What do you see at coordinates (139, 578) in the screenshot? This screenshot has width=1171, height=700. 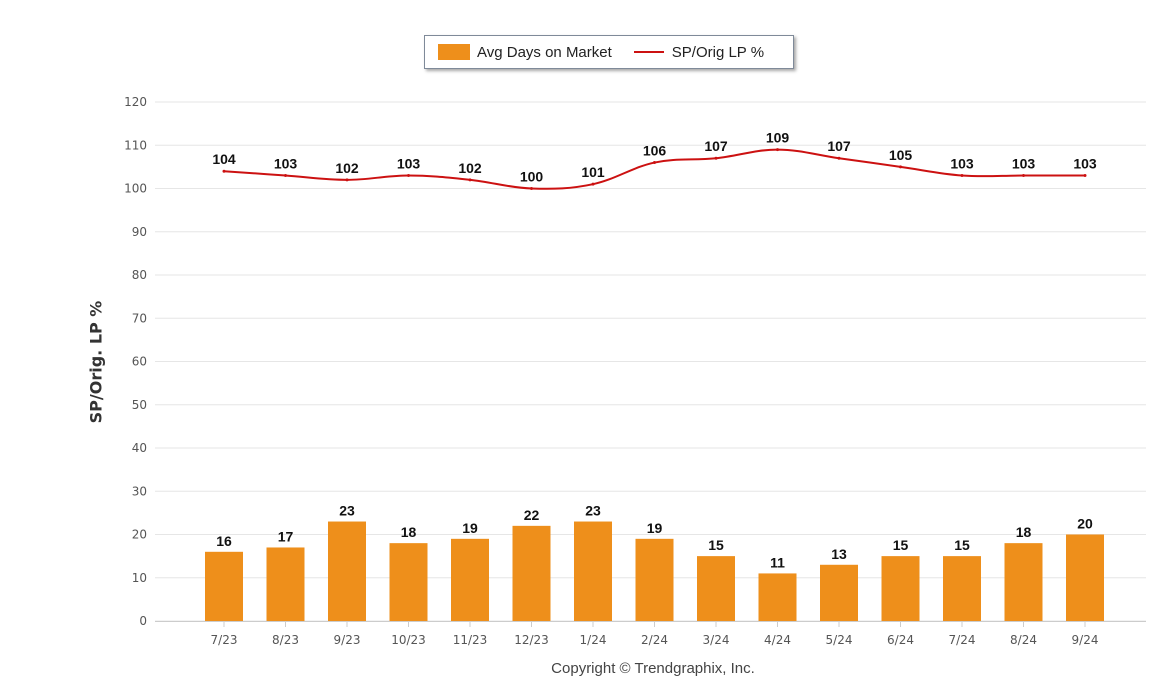 I see `y-tick-label: 10` at bounding box center [139, 578].